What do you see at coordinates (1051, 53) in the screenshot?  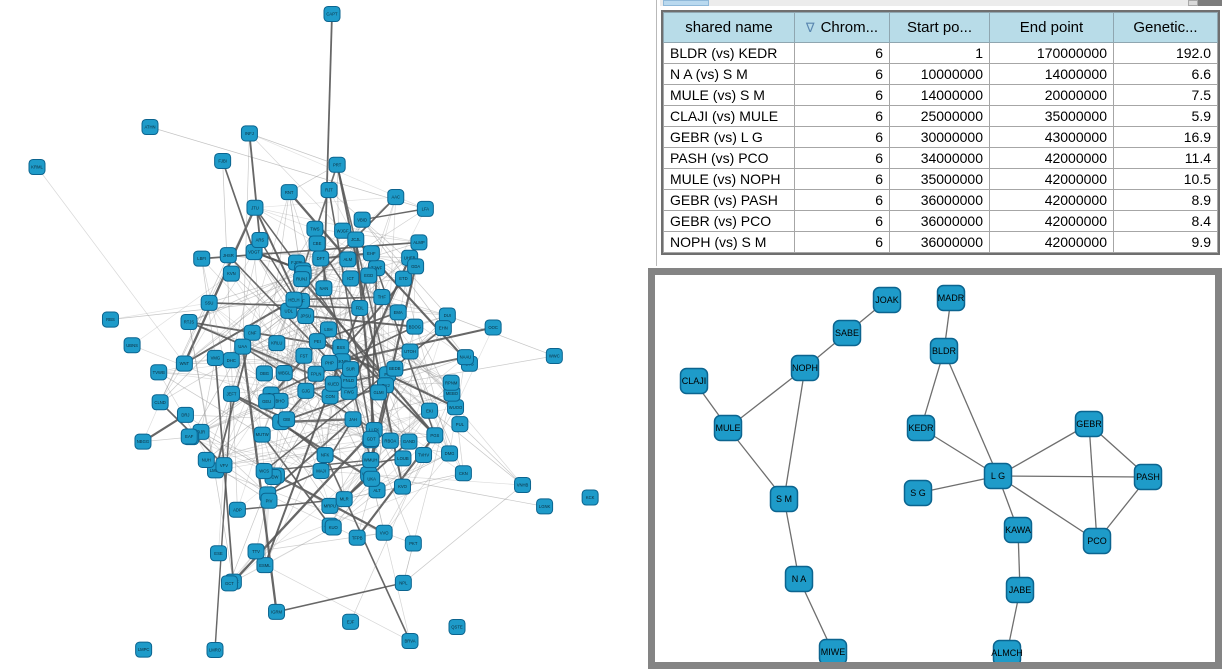 I see `table-cell: 170000000` at bounding box center [1051, 53].